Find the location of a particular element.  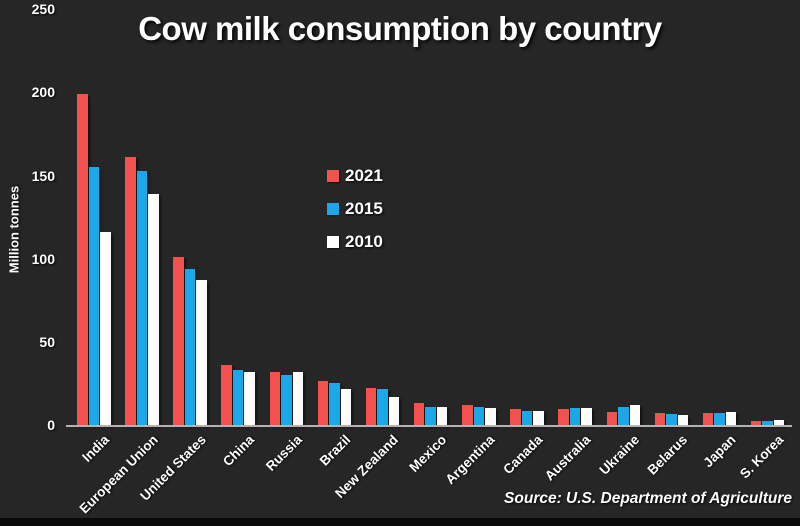

bar-2010-canada is located at coordinates (538, 418).